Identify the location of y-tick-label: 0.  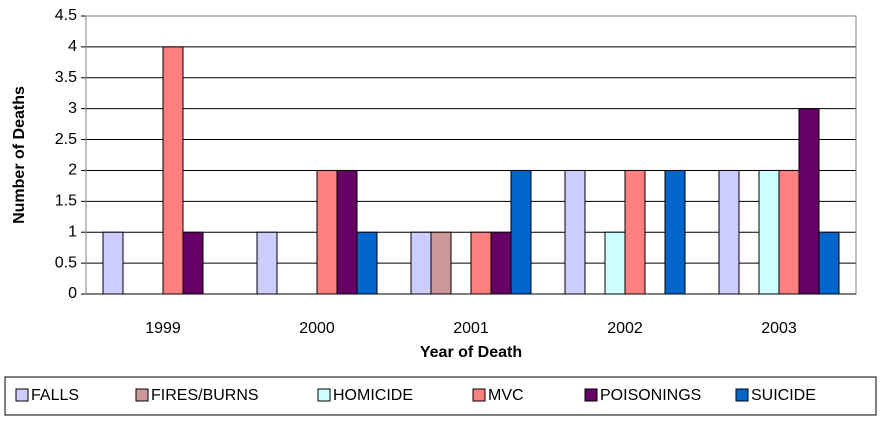
(72, 293).